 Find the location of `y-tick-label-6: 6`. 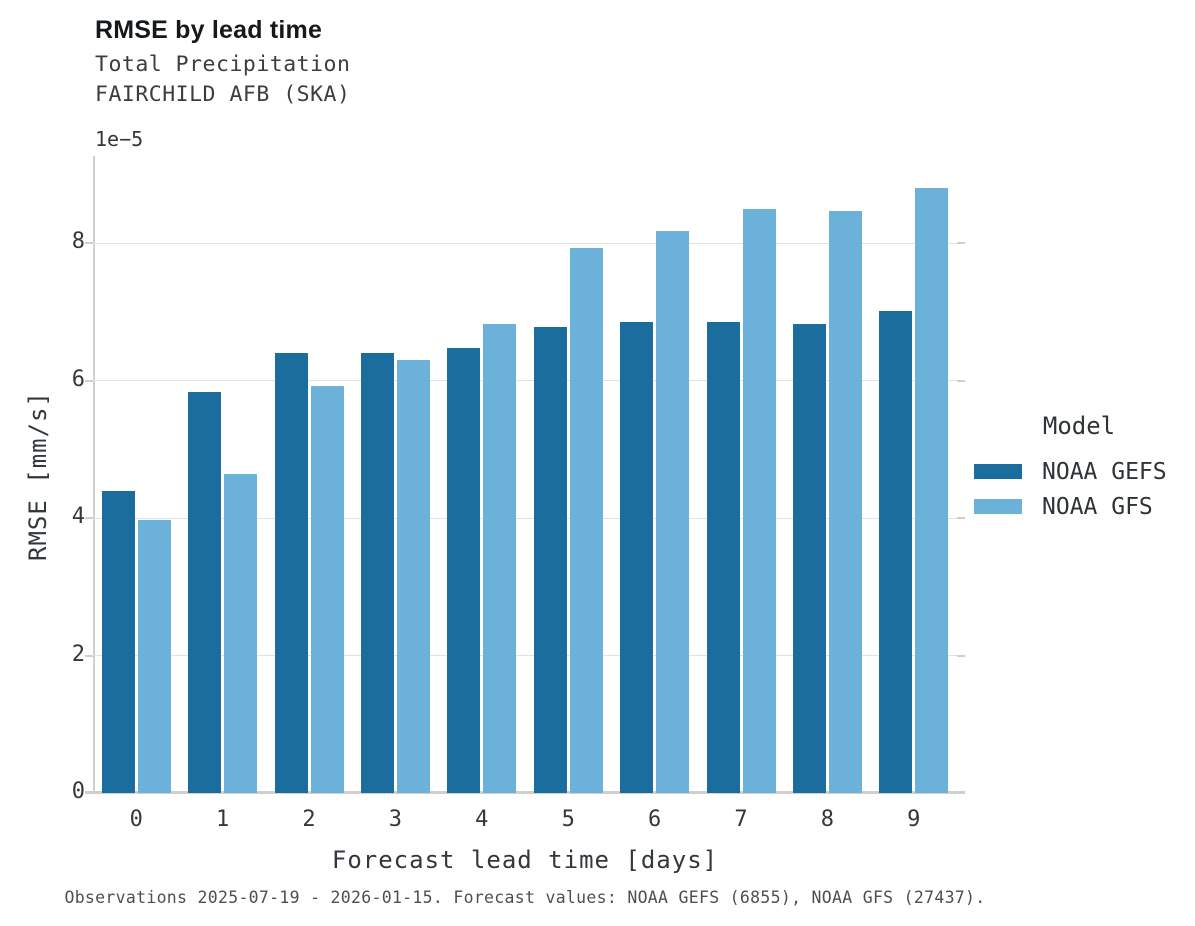

y-tick-label-6: 6 is located at coordinates (78, 379).